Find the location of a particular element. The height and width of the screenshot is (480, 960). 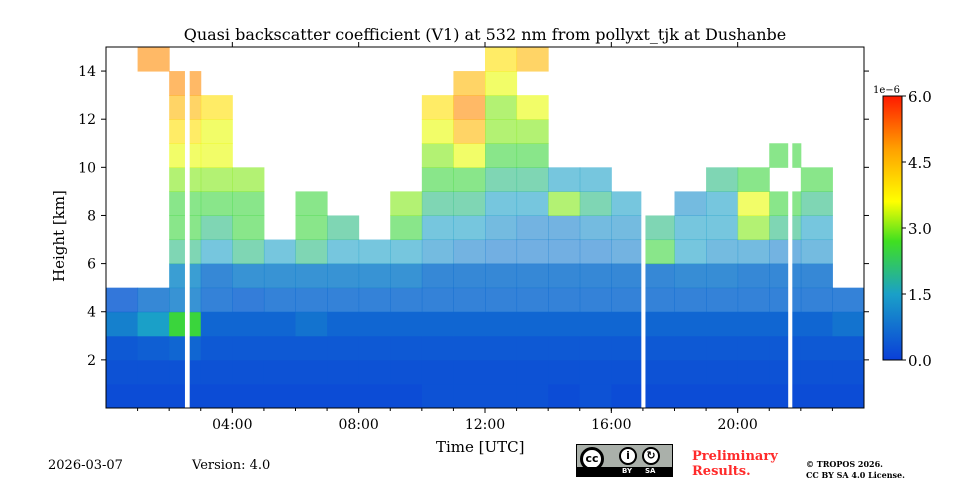

colorbar-tick-label: 0.0 is located at coordinates (920, 361).